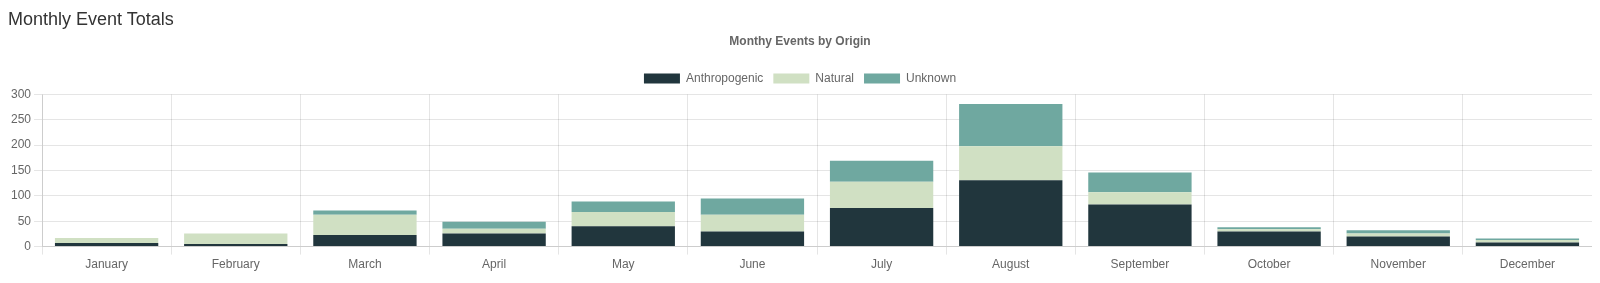  I want to click on x-tick-label: January, so click(106, 264).